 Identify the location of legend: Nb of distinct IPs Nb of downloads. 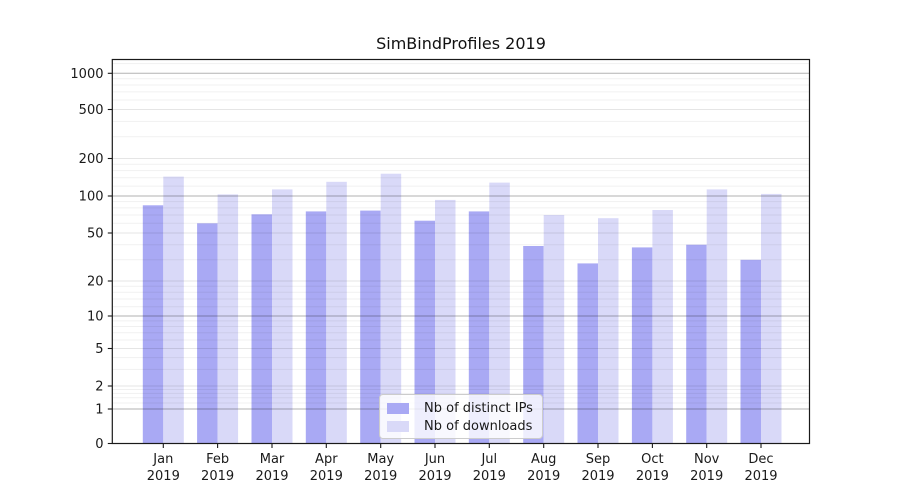
(461, 416).